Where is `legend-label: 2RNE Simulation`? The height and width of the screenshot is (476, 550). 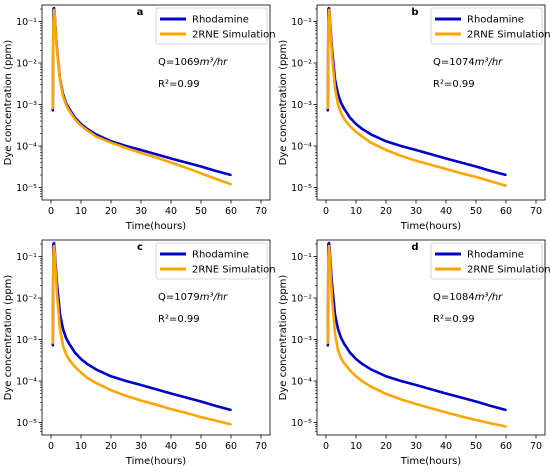
legend-label: 2RNE Simulation is located at coordinates (508, 270).